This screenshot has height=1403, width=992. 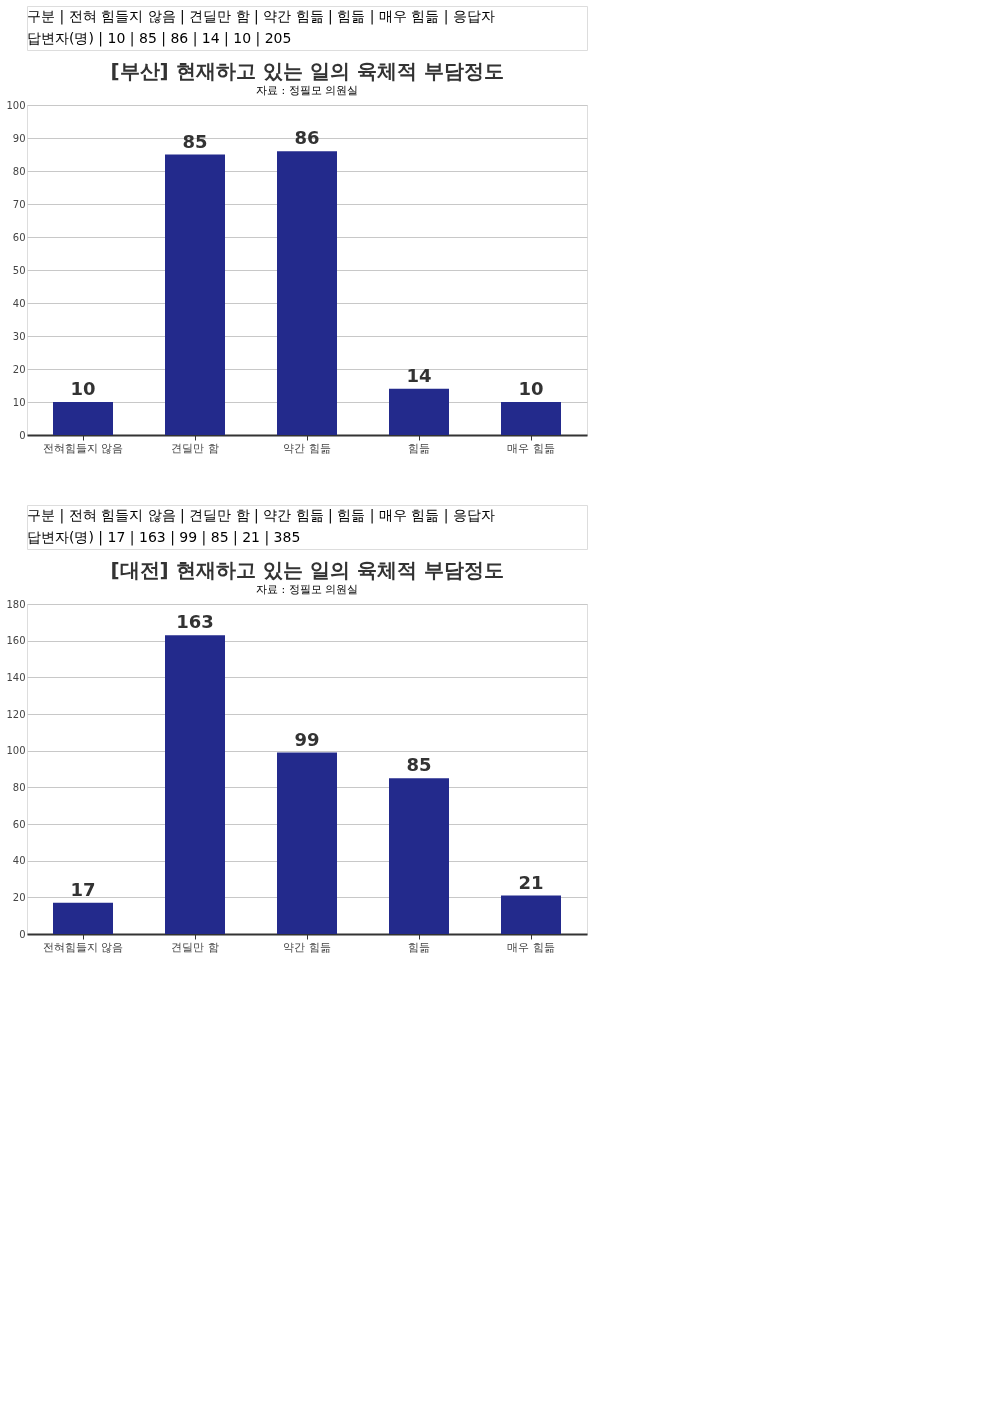 What do you see at coordinates (19, 402) in the screenshot?
I see `y-tick-label: 10` at bounding box center [19, 402].